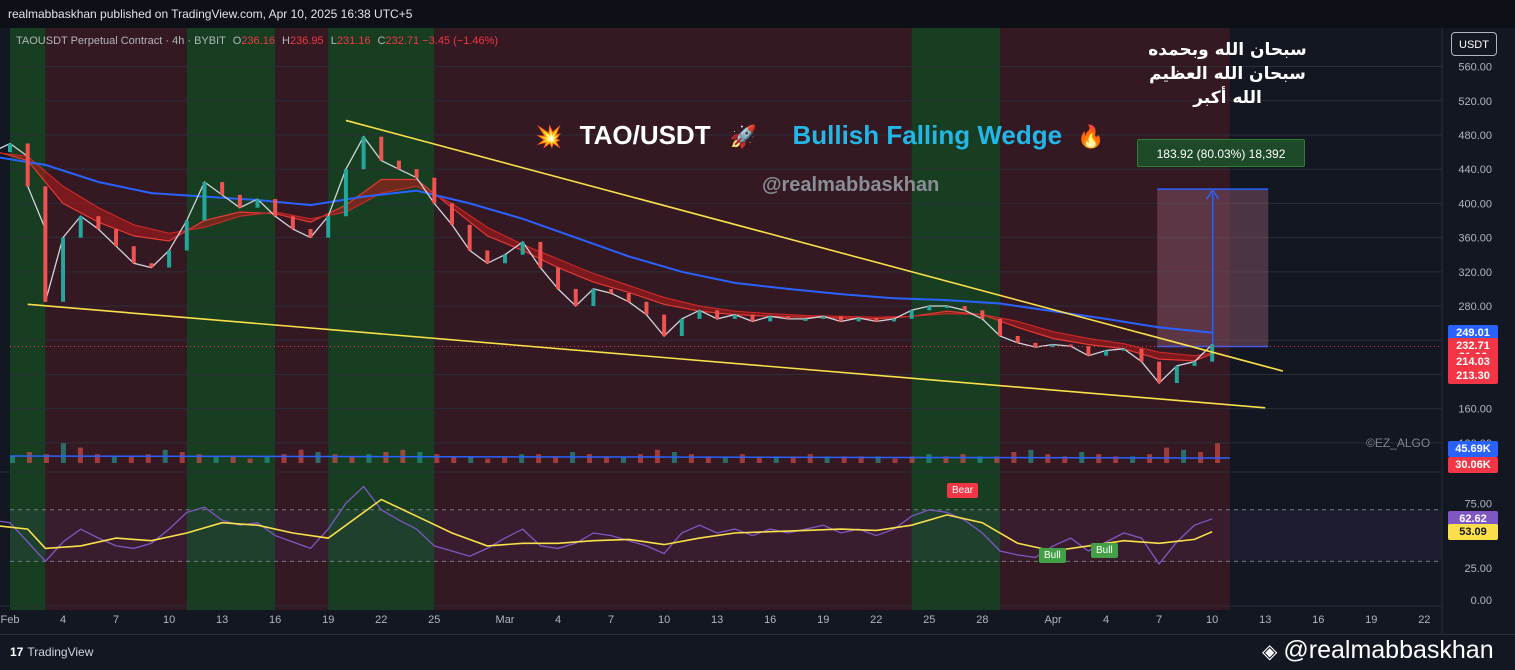  I want to click on fire-icon: 🔥, so click(1091, 137).